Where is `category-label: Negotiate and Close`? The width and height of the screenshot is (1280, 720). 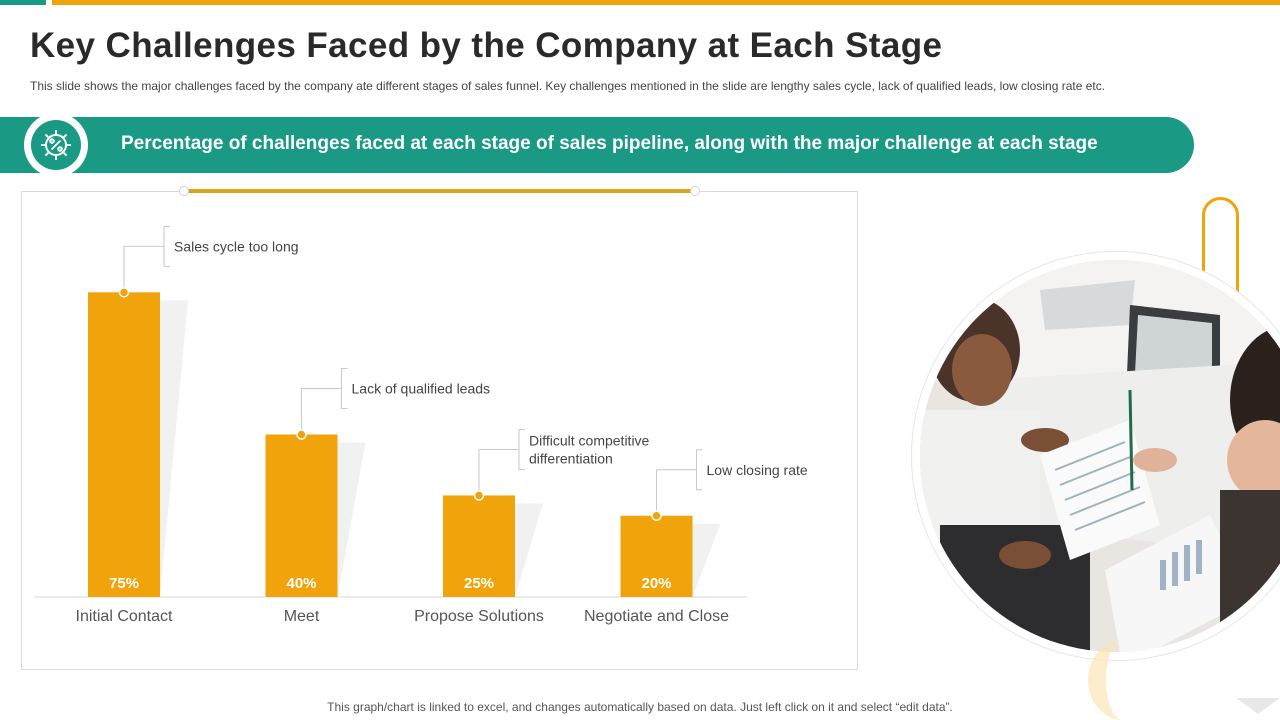
category-label: Negotiate and Close is located at coordinates (656, 616).